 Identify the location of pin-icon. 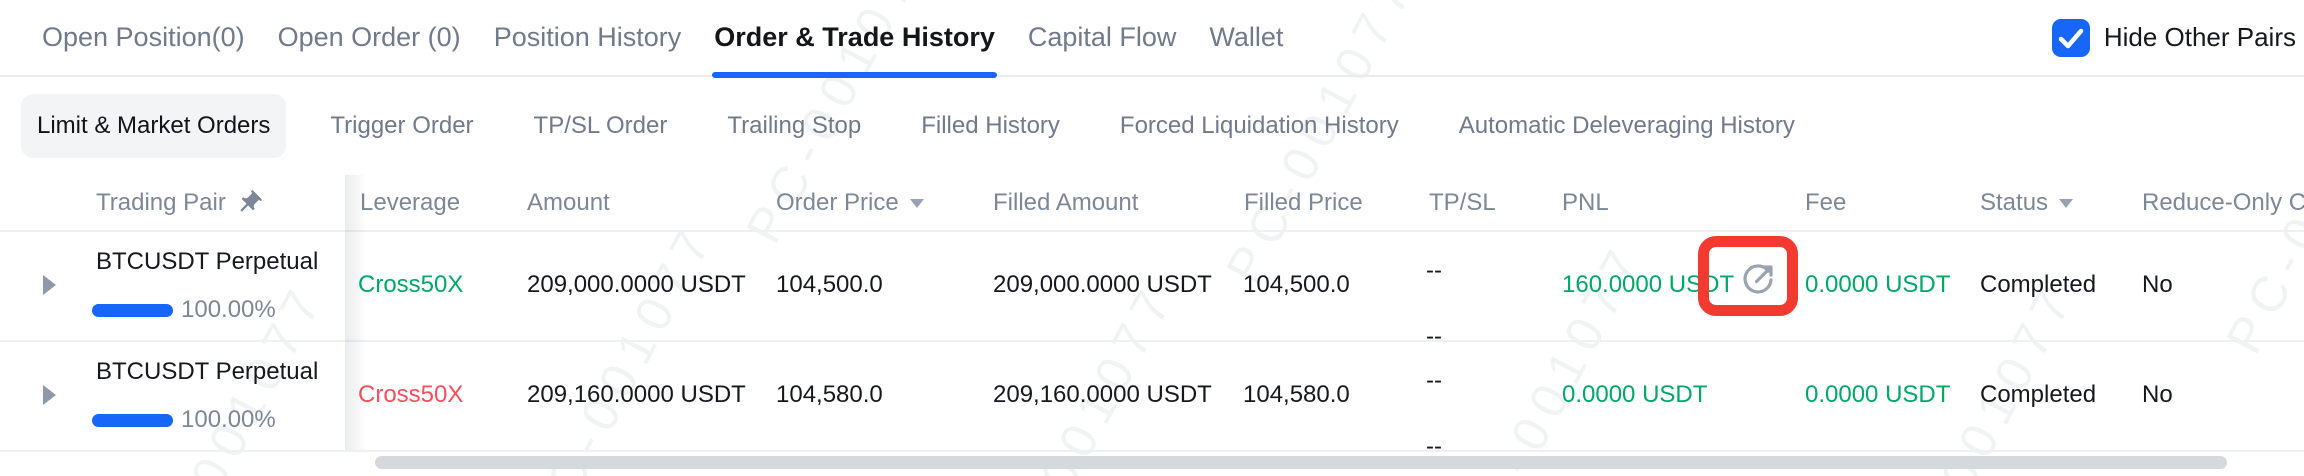
(249, 203).